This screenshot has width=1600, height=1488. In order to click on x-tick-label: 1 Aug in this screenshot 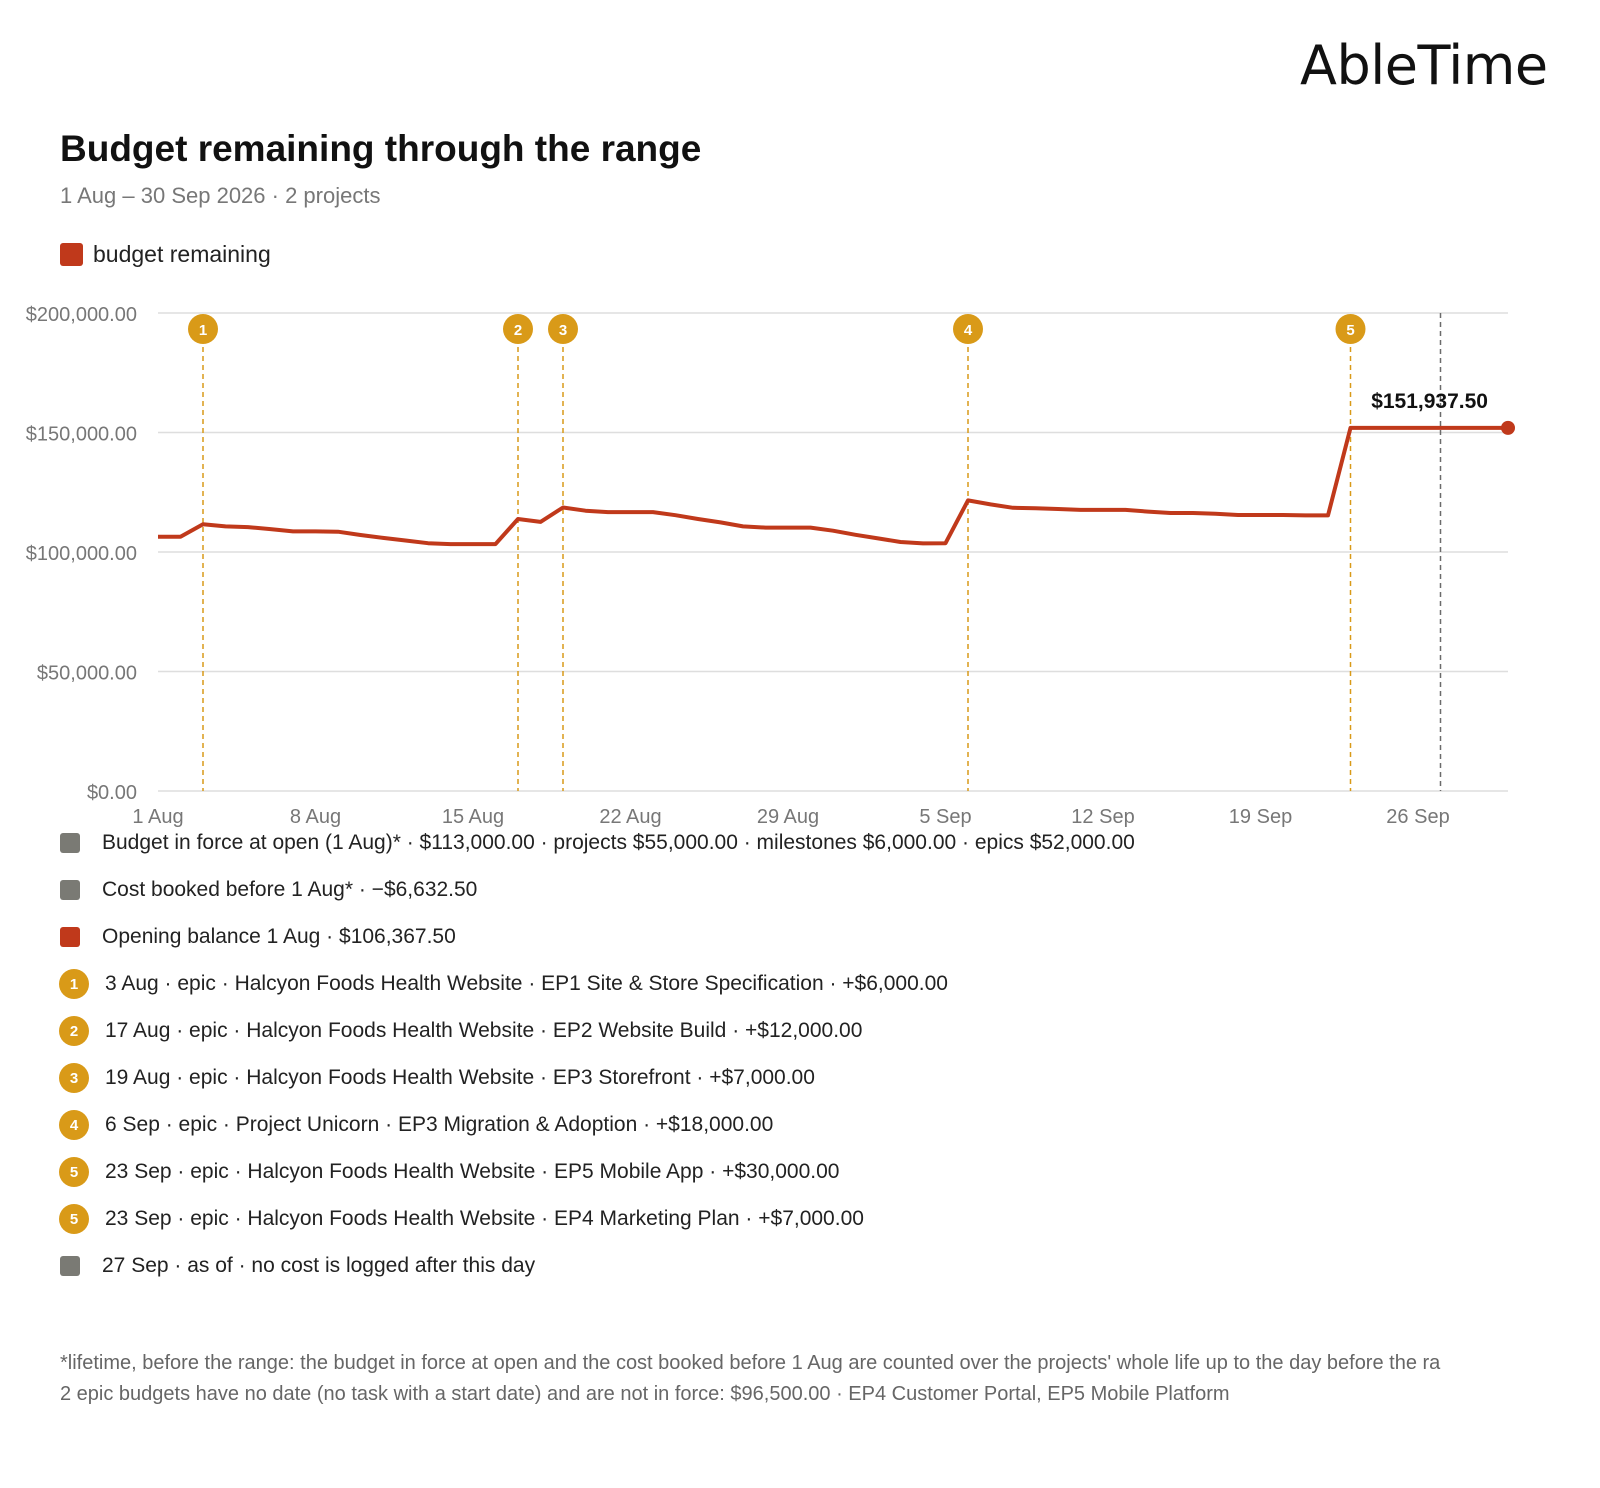, I will do `click(157, 817)`.